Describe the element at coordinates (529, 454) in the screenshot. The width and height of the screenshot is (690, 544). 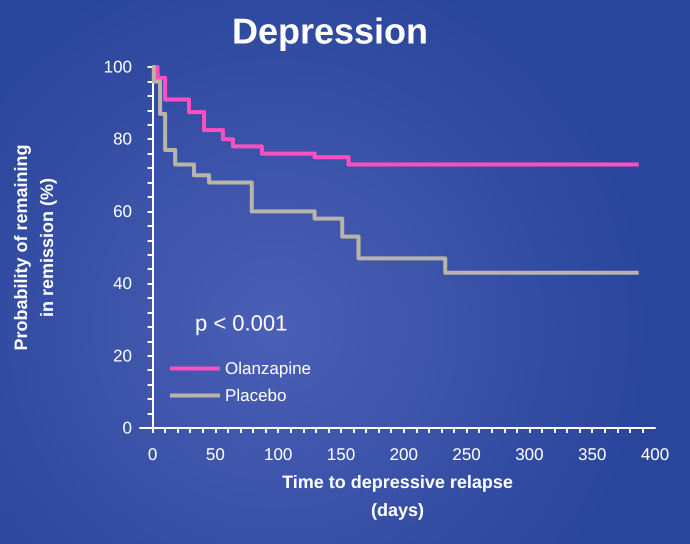
I see `x-tick-label: 300` at that location.